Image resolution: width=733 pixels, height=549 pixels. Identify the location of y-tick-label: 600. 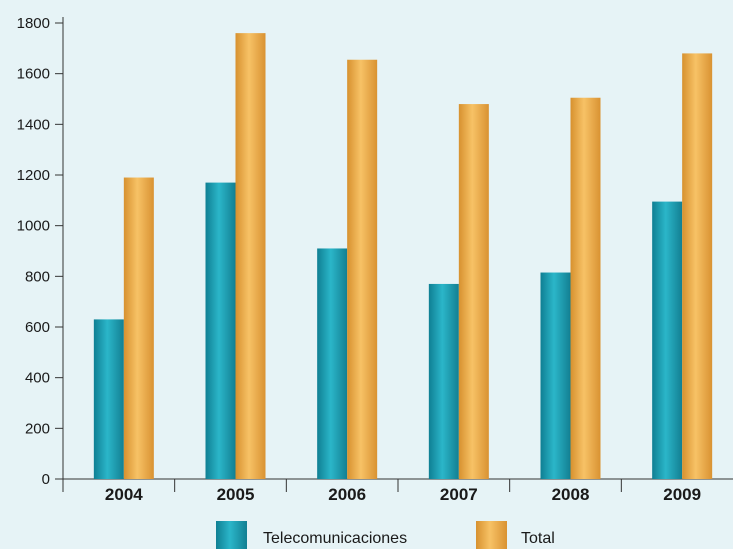
(37, 327).